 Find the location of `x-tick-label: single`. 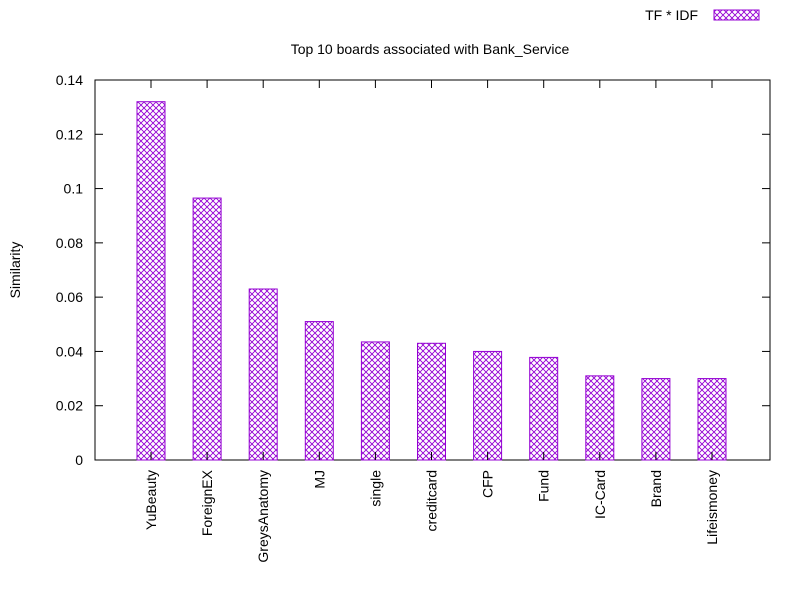

x-tick-label: single is located at coordinates (375, 488).